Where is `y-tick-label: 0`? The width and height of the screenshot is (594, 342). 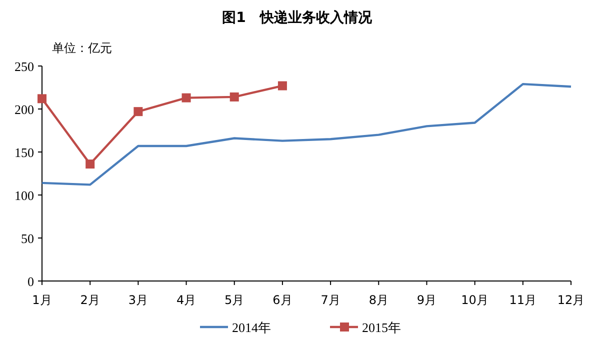 y-tick-label: 0 is located at coordinates (31, 281).